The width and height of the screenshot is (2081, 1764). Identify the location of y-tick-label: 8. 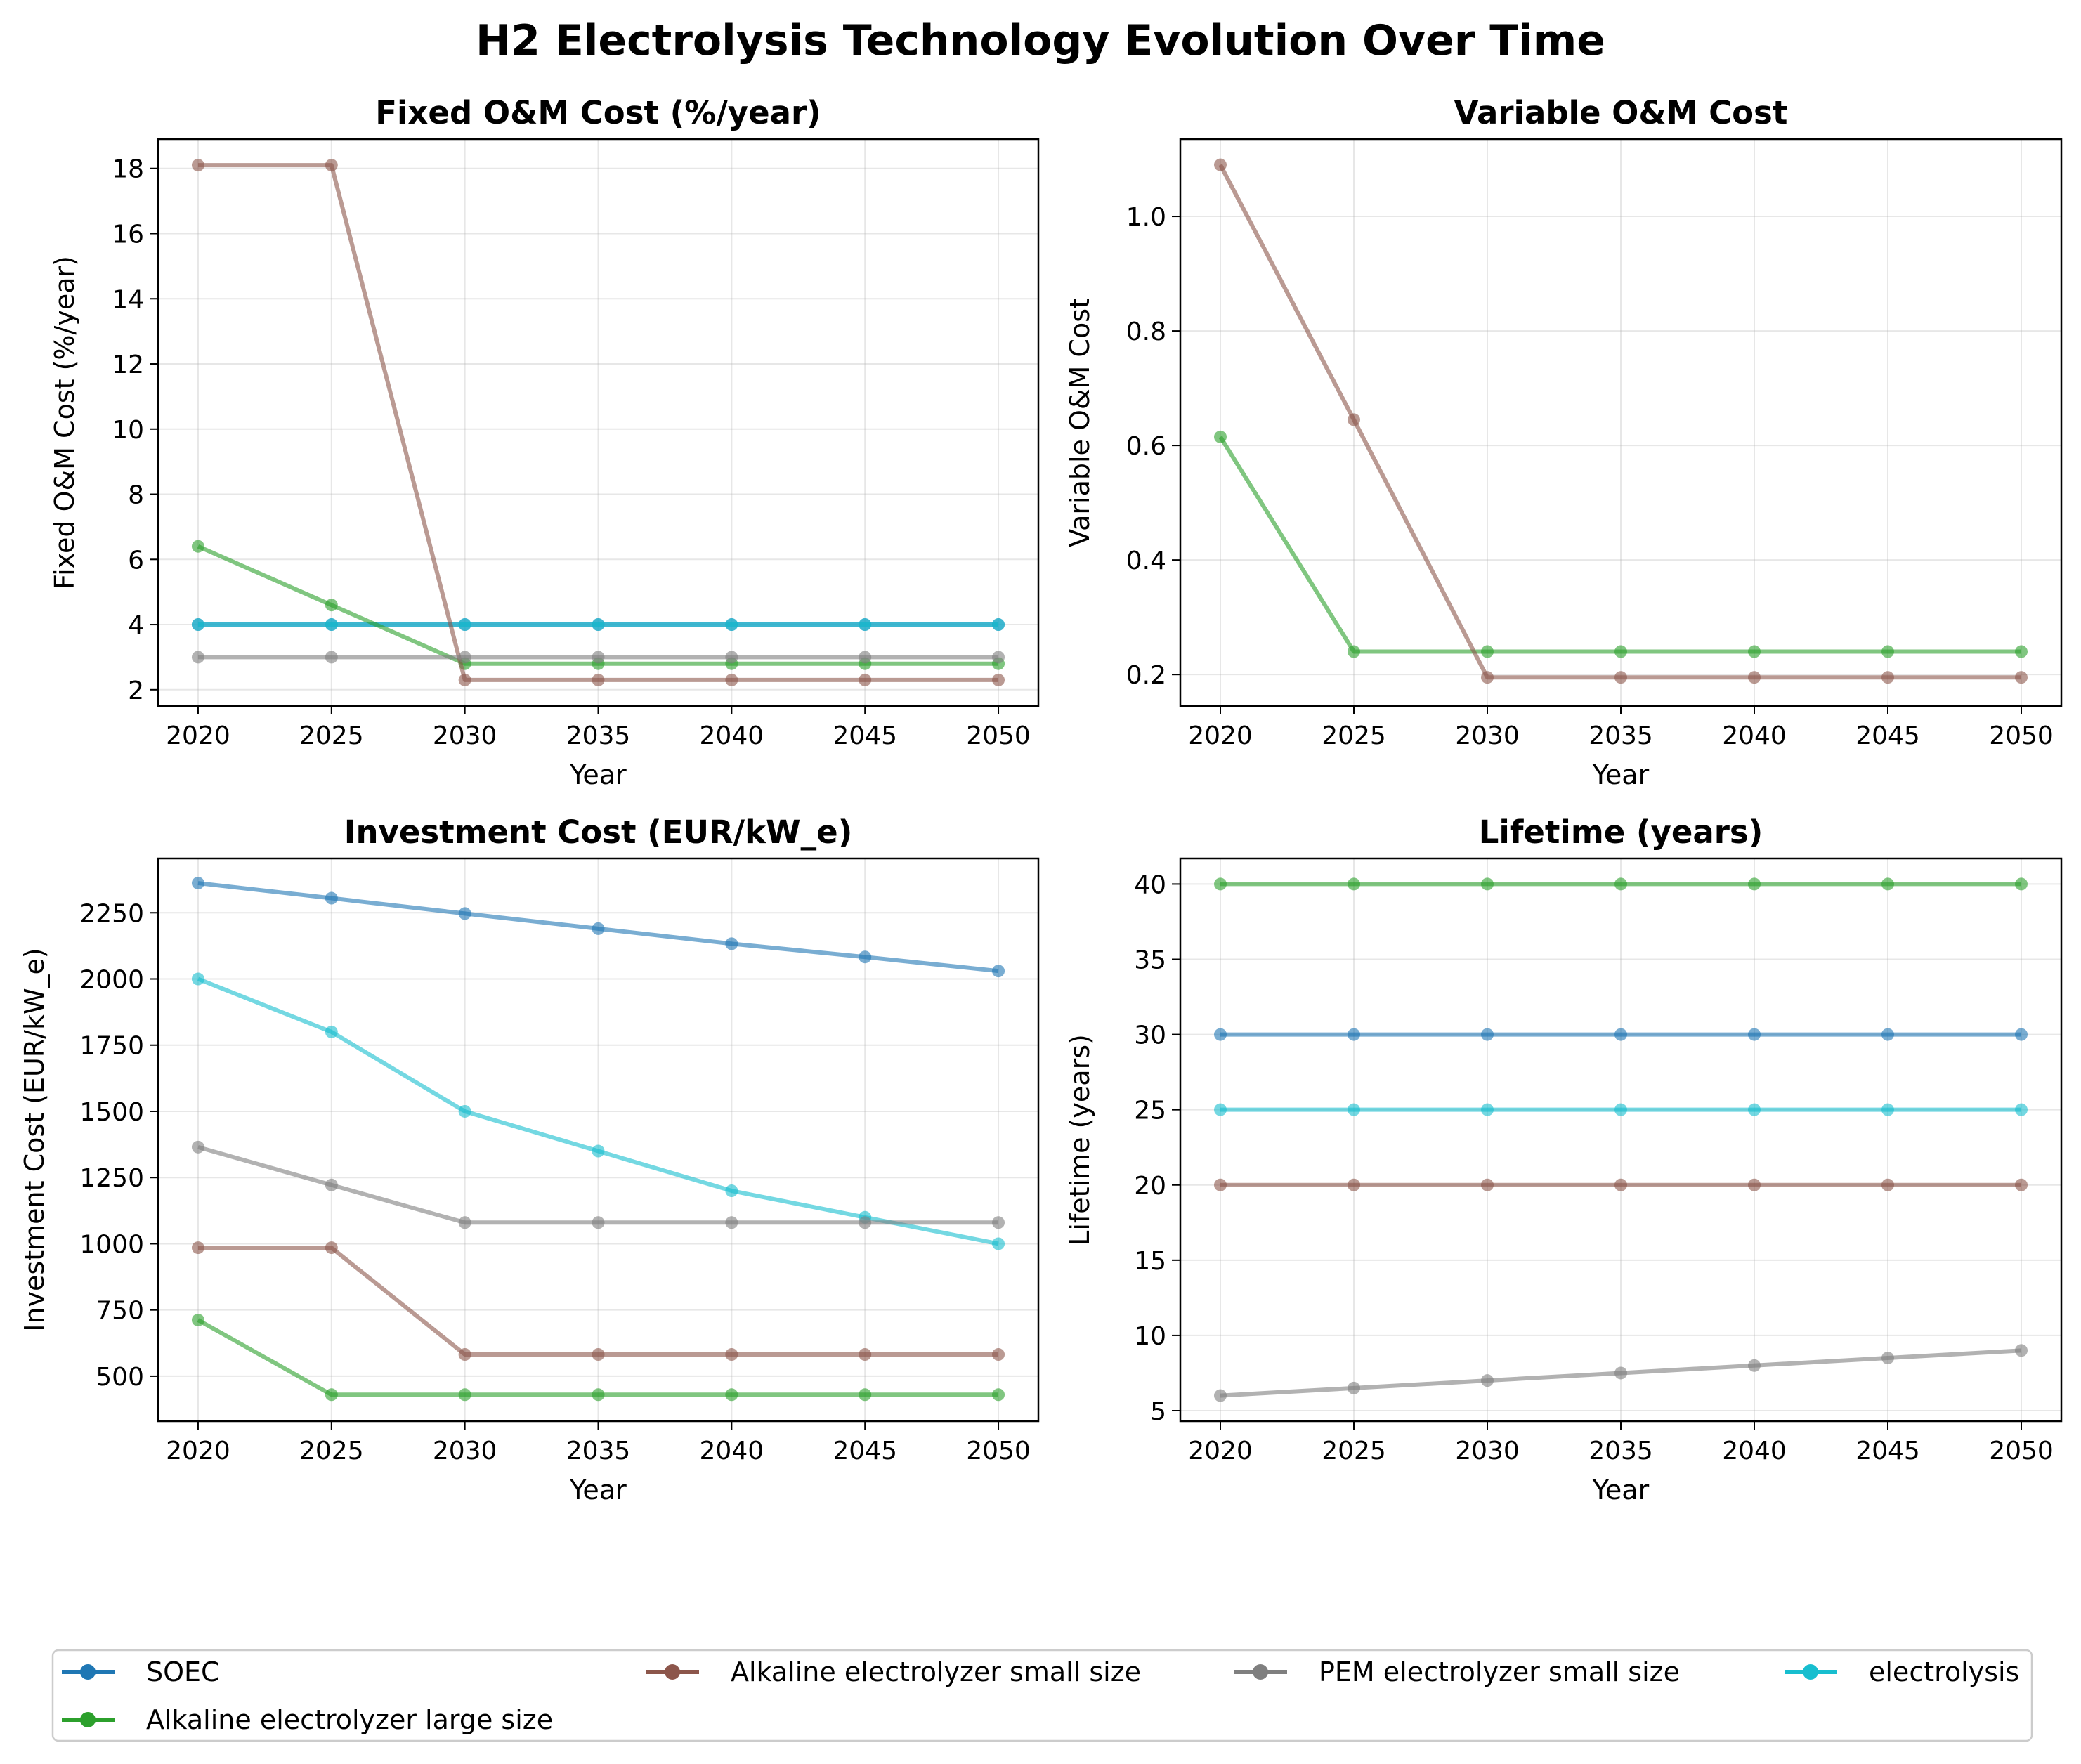
(136, 495).